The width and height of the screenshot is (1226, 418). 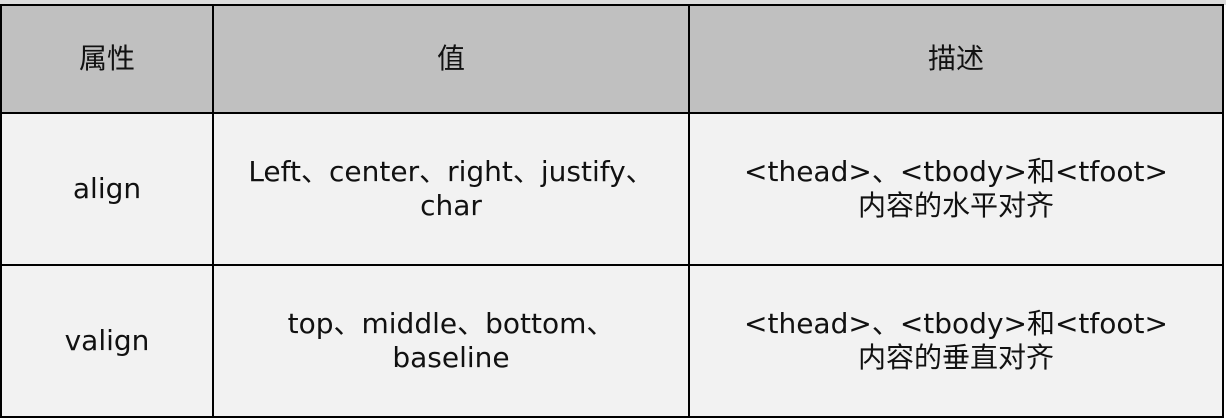 I want to click on cell-value-line: top、middle、bottom、, so click(x=451, y=323).